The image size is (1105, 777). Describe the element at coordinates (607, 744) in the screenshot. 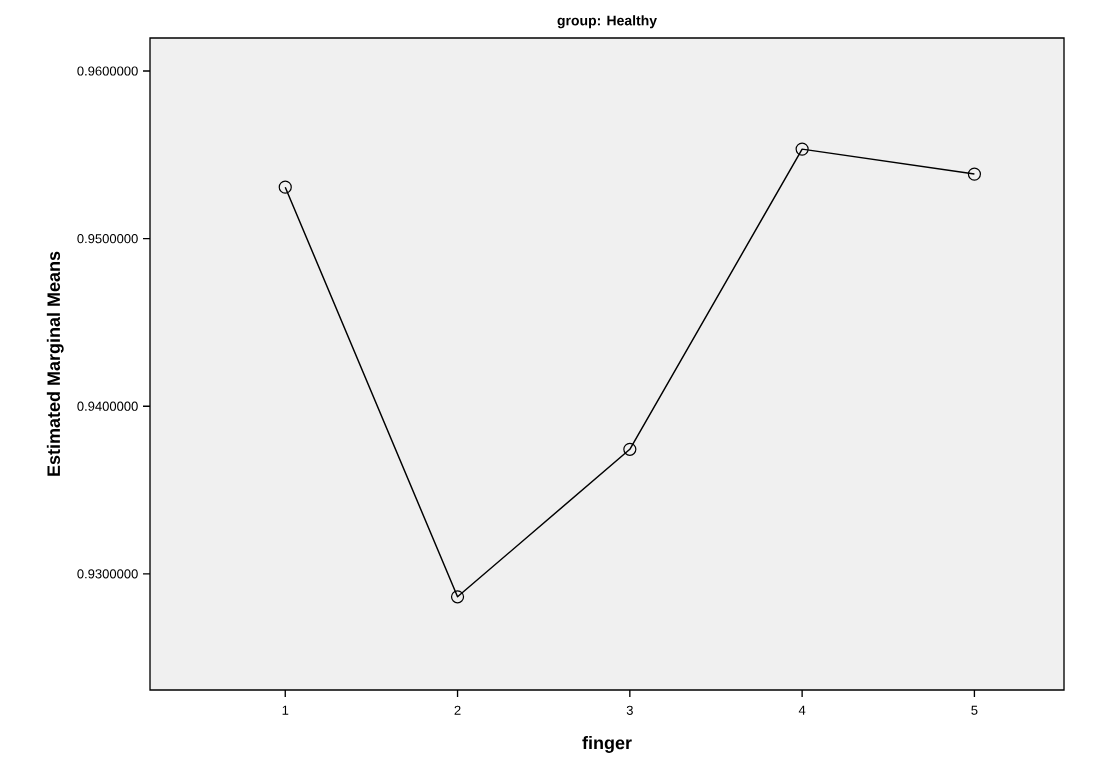

I see `x-axis-title: finger` at that location.